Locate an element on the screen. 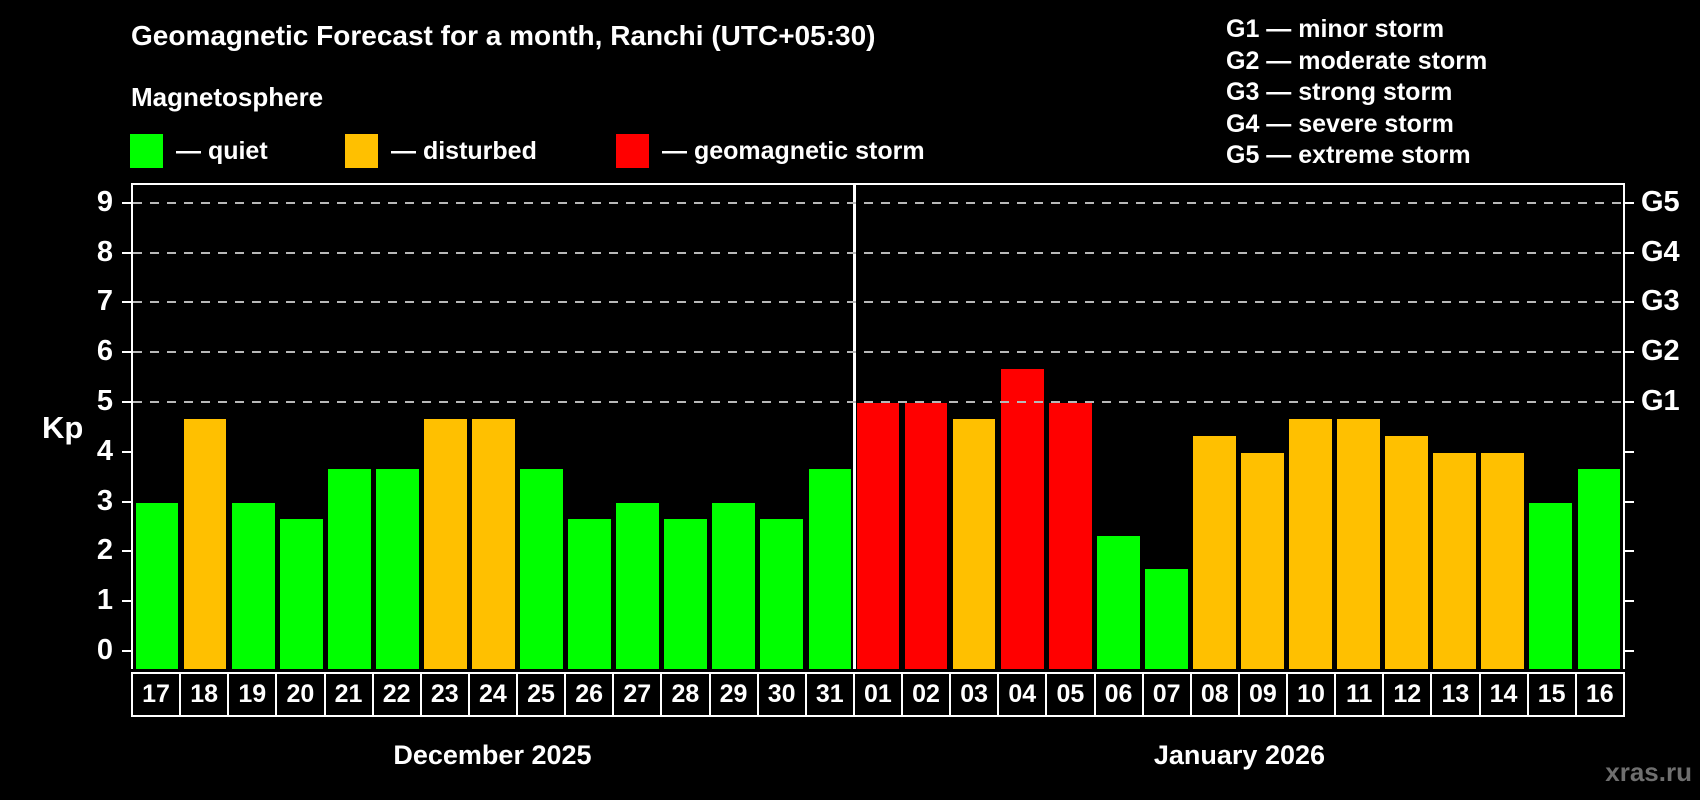  quiet-color-swatch is located at coordinates (146, 151).